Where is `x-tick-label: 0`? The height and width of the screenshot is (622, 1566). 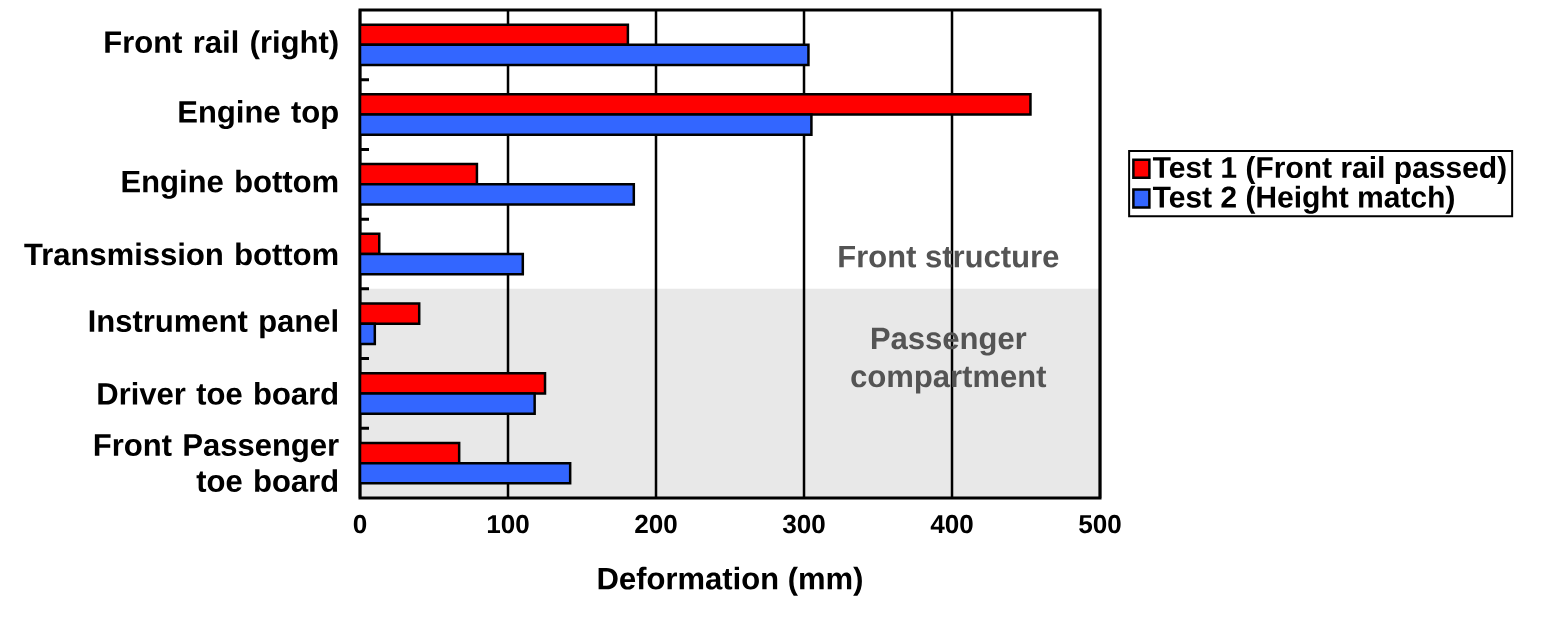
x-tick-label: 0 is located at coordinates (360, 524).